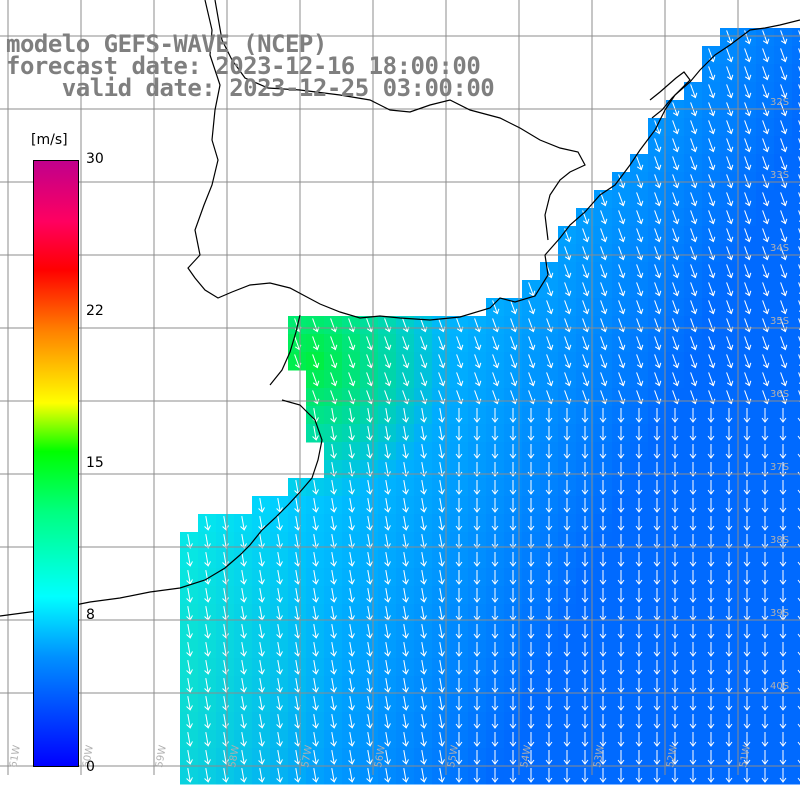  Describe the element at coordinates (90, 615) in the screenshot. I see `colorbar-tick: 8` at that location.